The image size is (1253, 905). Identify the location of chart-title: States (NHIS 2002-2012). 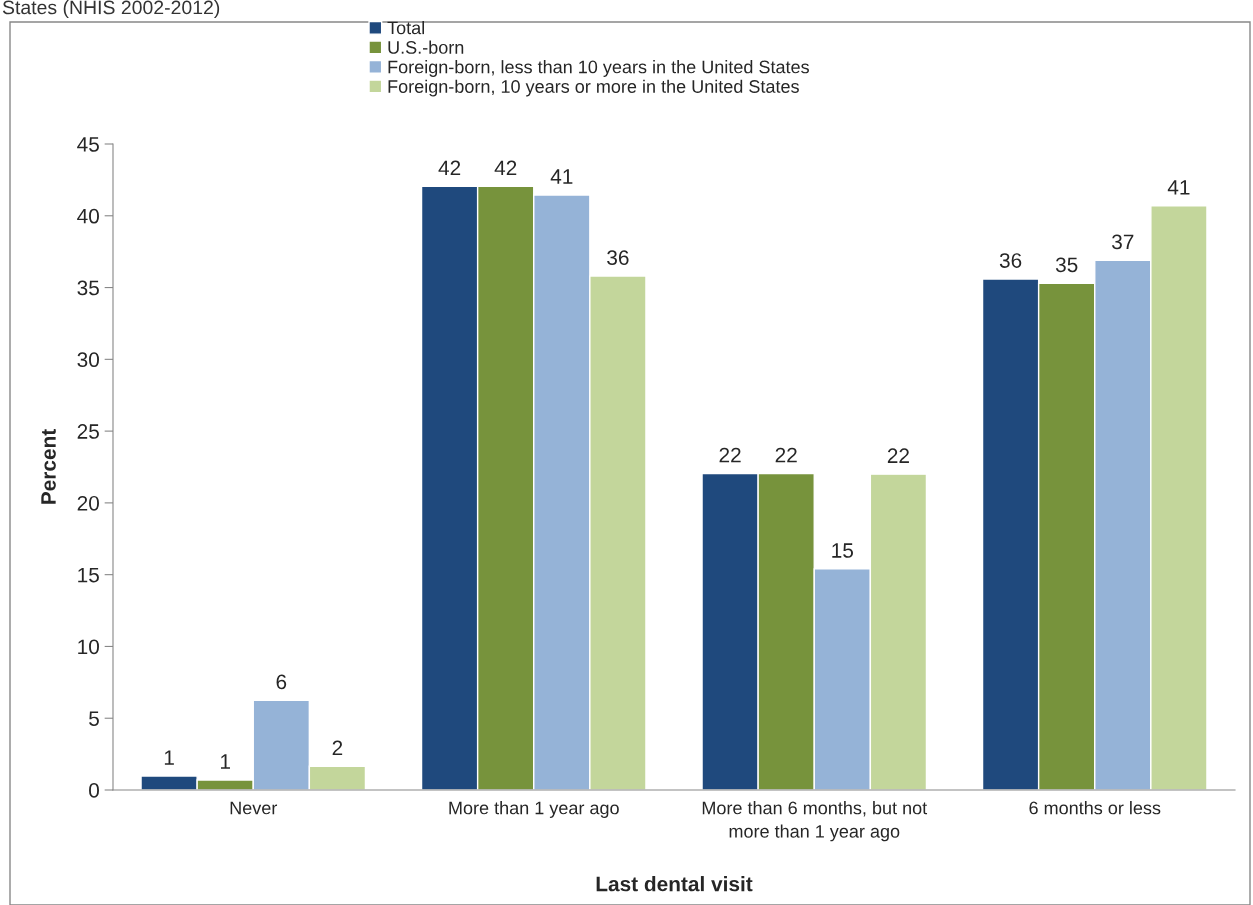
(111, 9).